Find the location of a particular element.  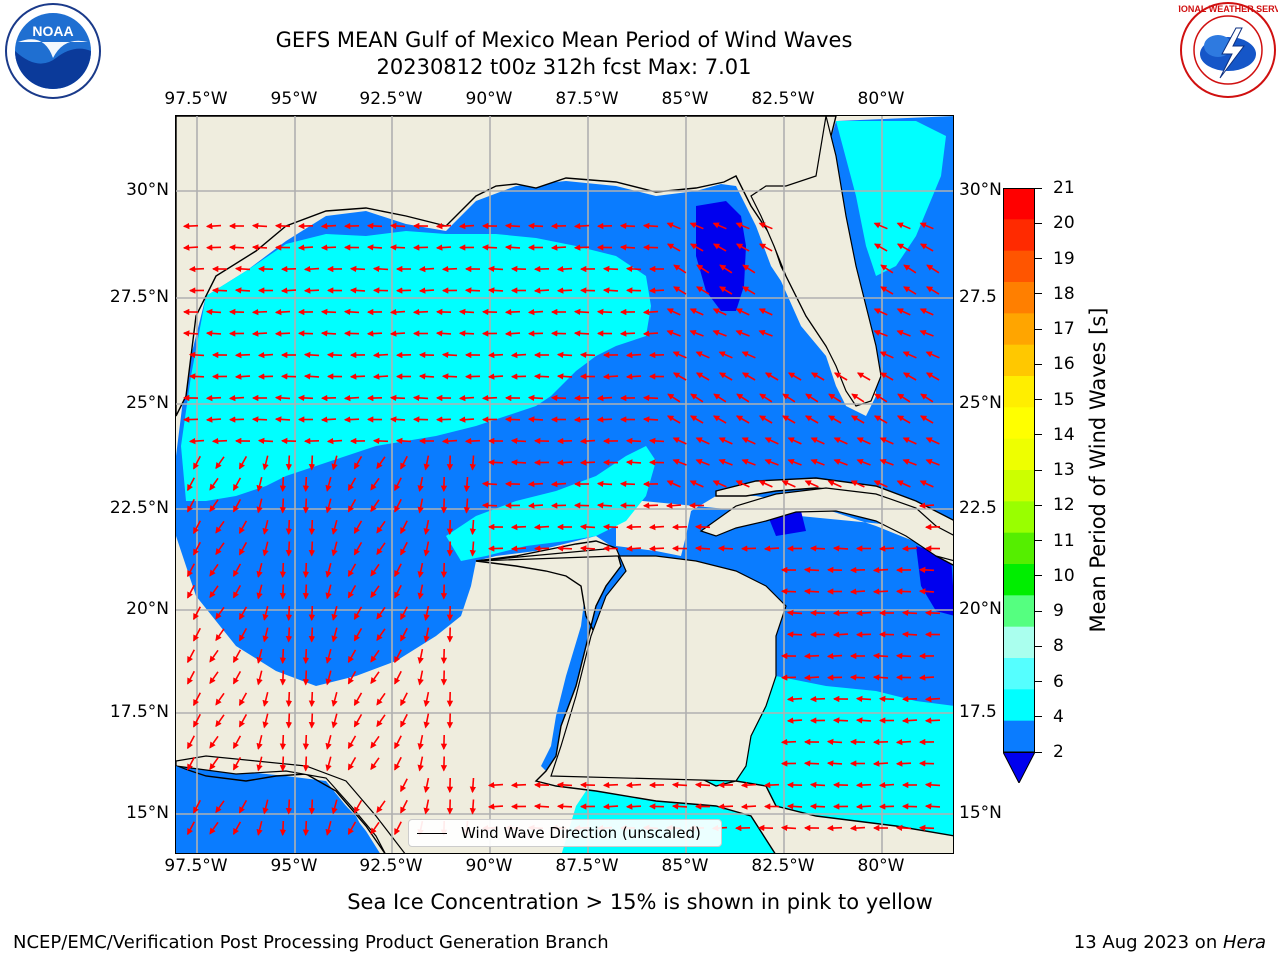

lat-tick-right: 22.5 is located at coordinates (978, 508).